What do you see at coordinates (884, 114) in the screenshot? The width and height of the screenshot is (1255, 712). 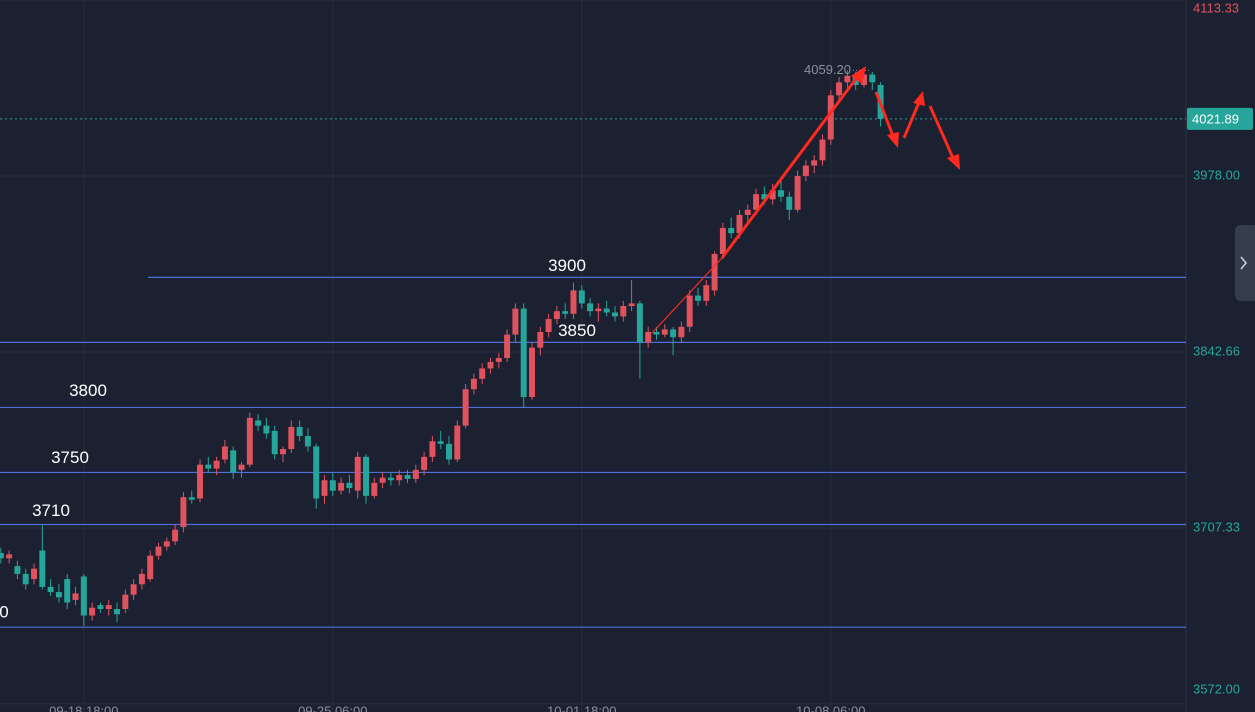 I see `down-arrow` at bounding box center [884, 114].